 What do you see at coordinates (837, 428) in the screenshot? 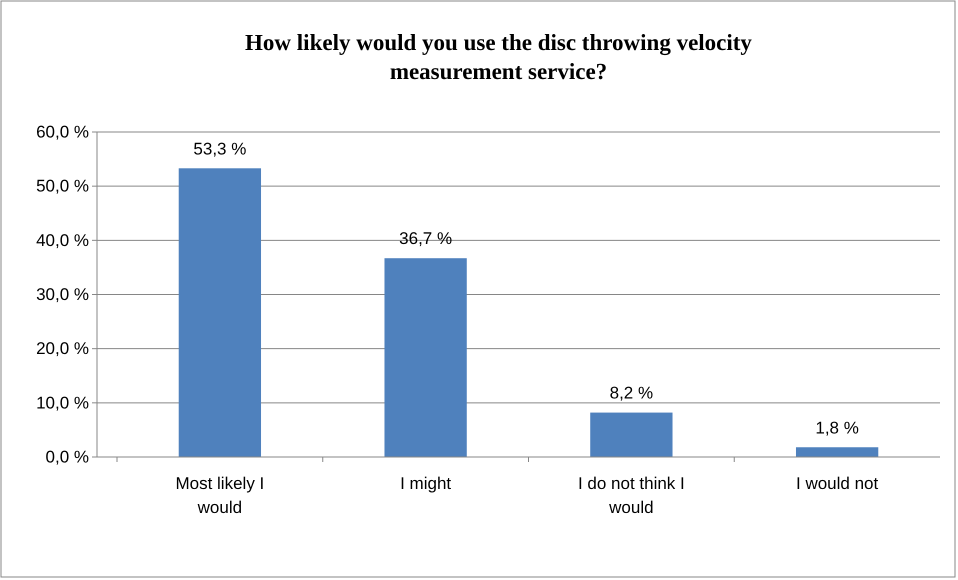
I see `data-label: 1,8 %` at bounding box center [837, 428].